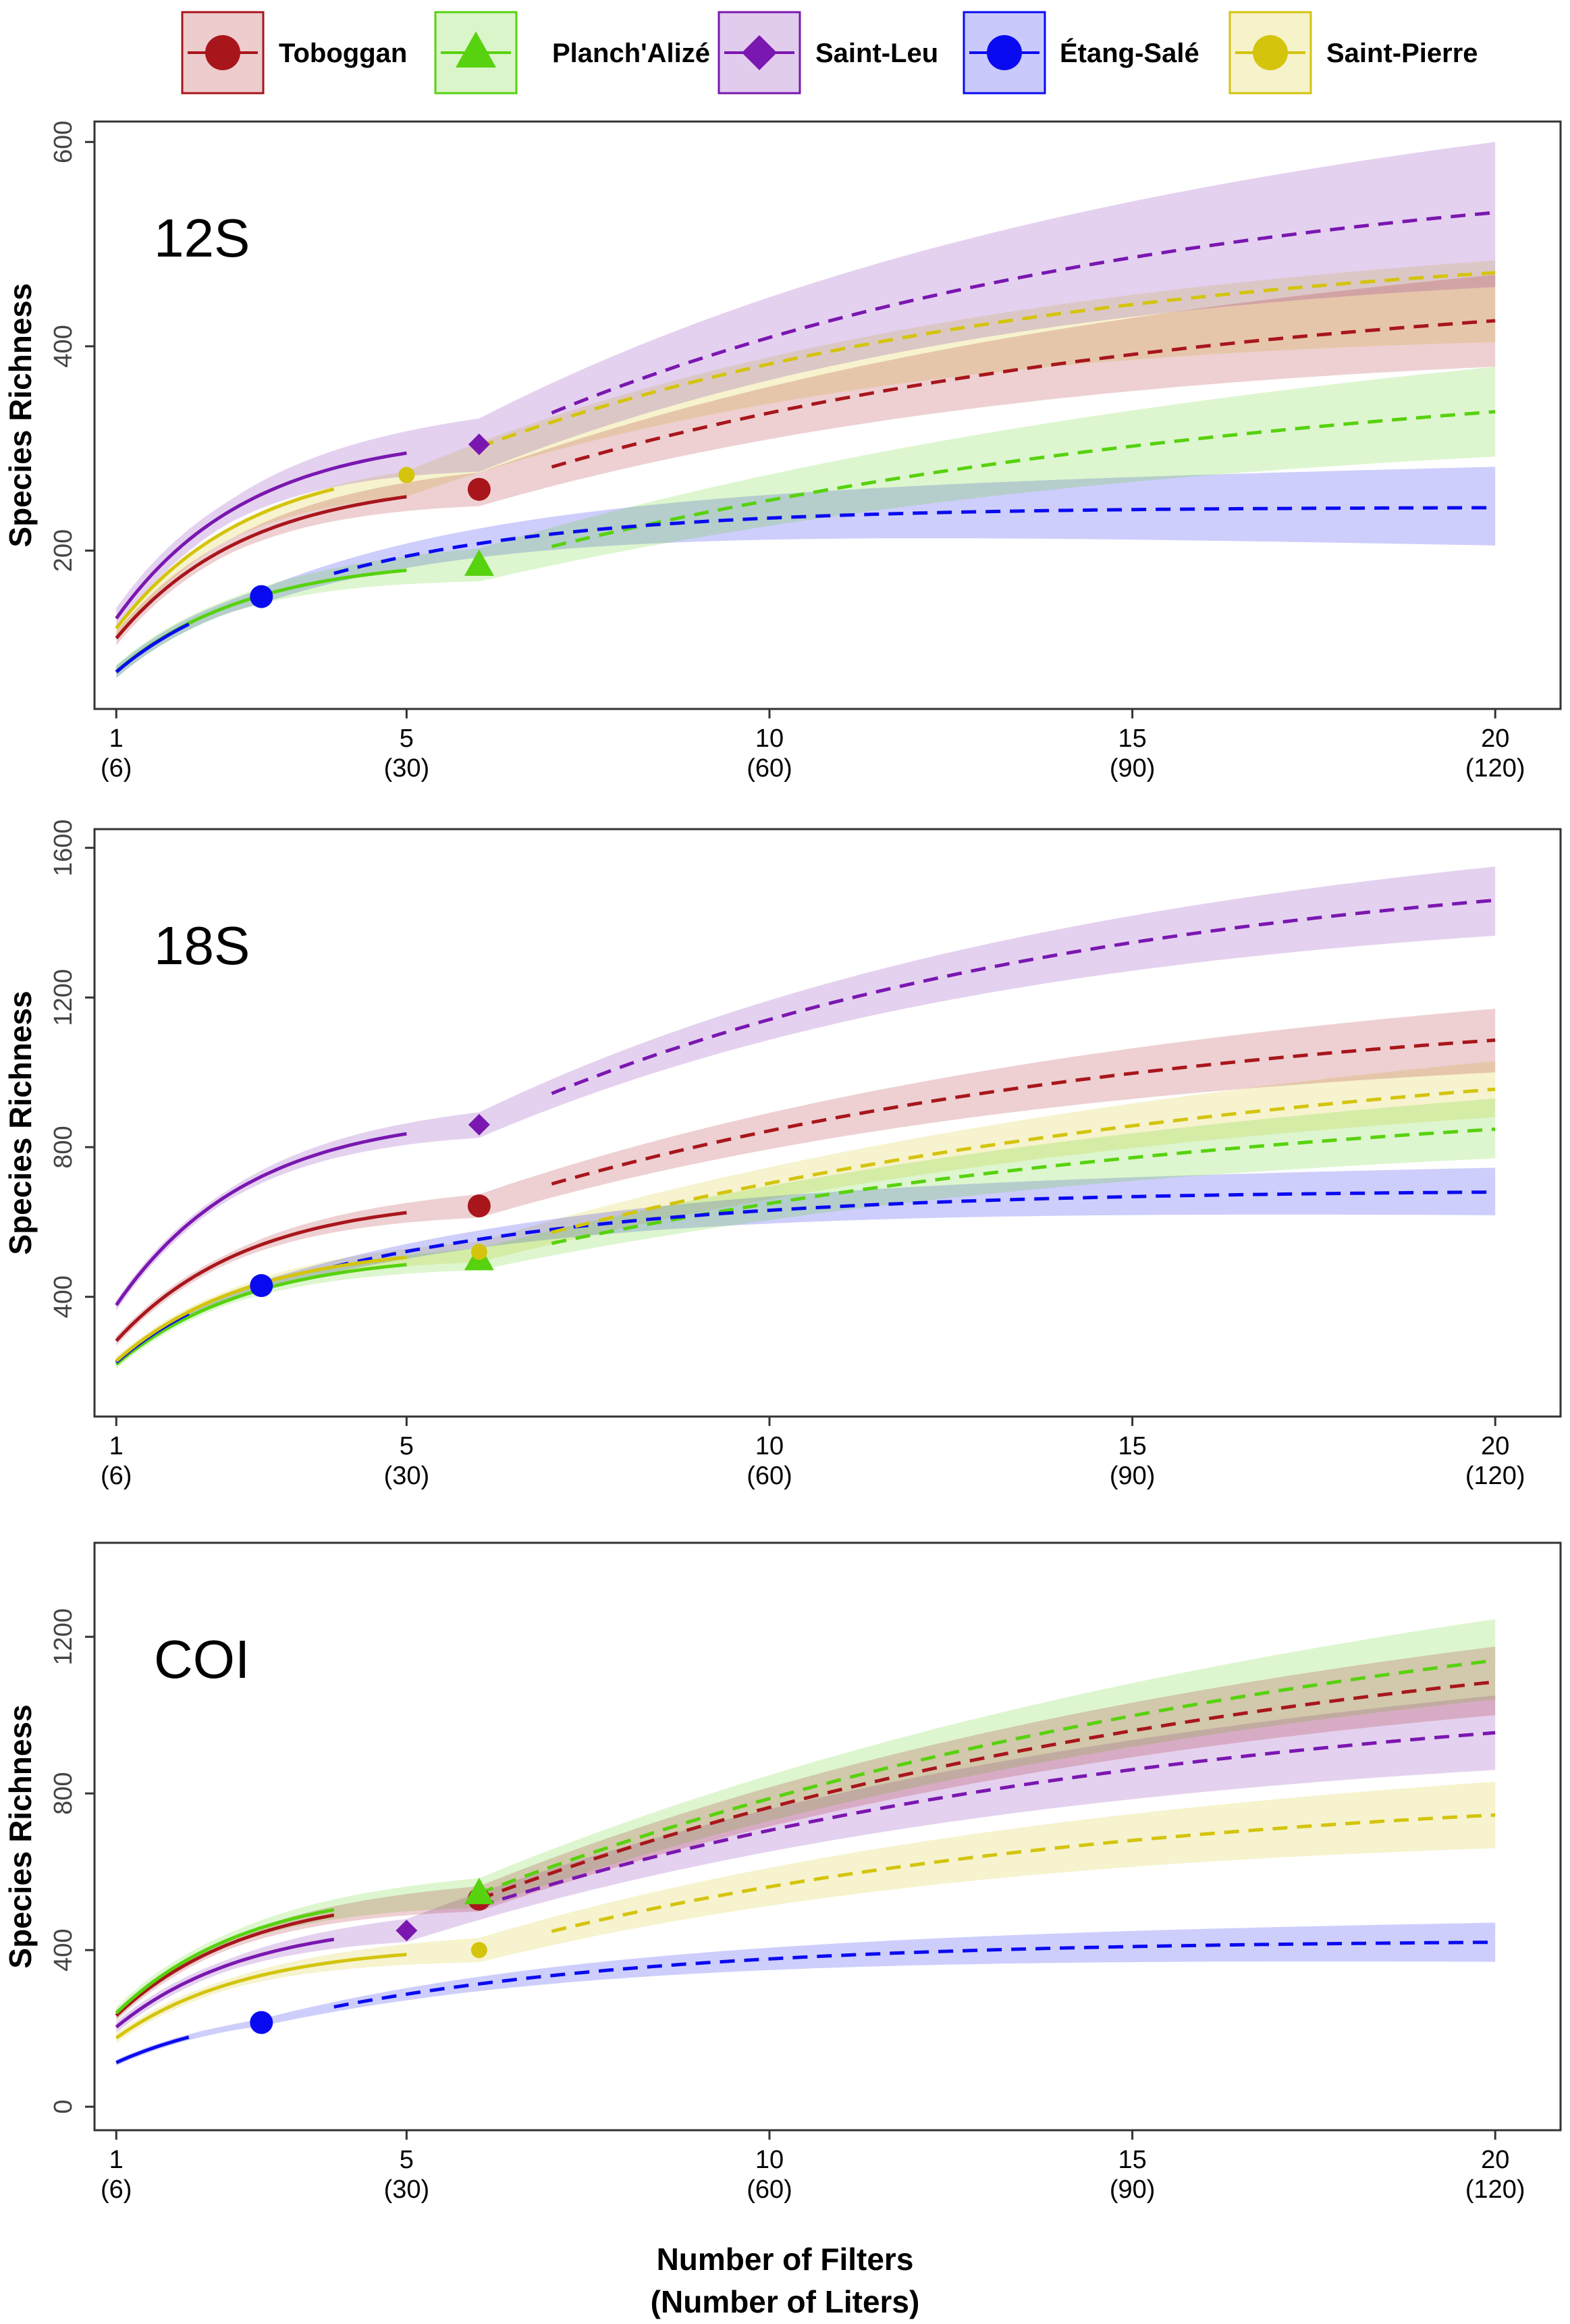  Describe the element at coordinates (116, 738) in the screenshot. I see `x-tick-label: 1` at that location.